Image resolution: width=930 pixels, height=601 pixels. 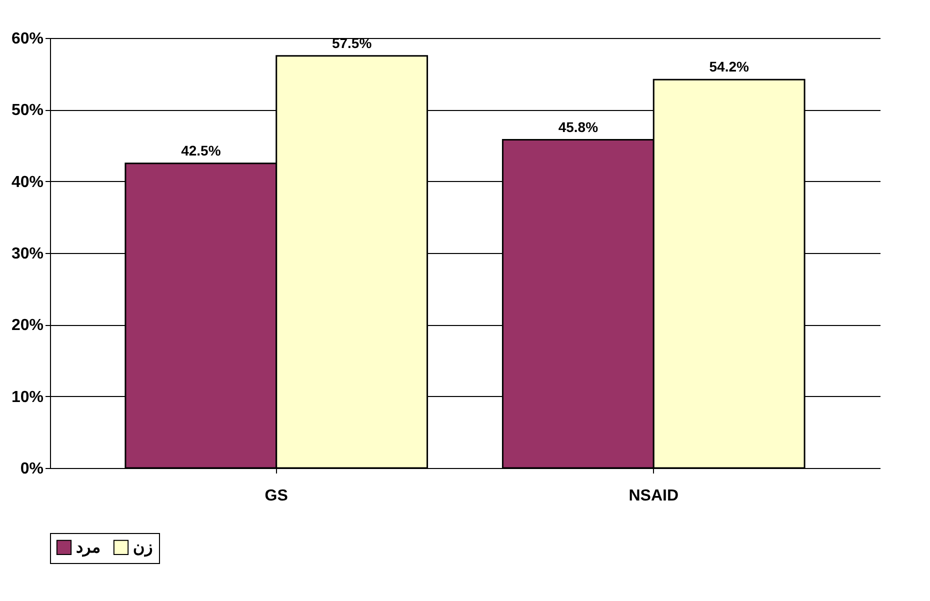 What do you see at coordinates (27, 182) in the screenshot?
I see `y-tick-label: 40%` at bounding box center [27, 182].